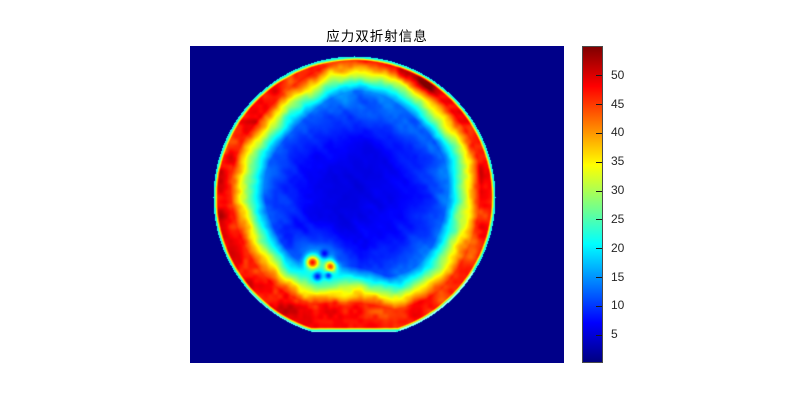 This screenshot has height=400, width=800. Describe the element at coordinates (633, 204) in the screenshot. I see `colorbar-labels: 5 10 15 20 25 30 35 40 45 50` at that location.